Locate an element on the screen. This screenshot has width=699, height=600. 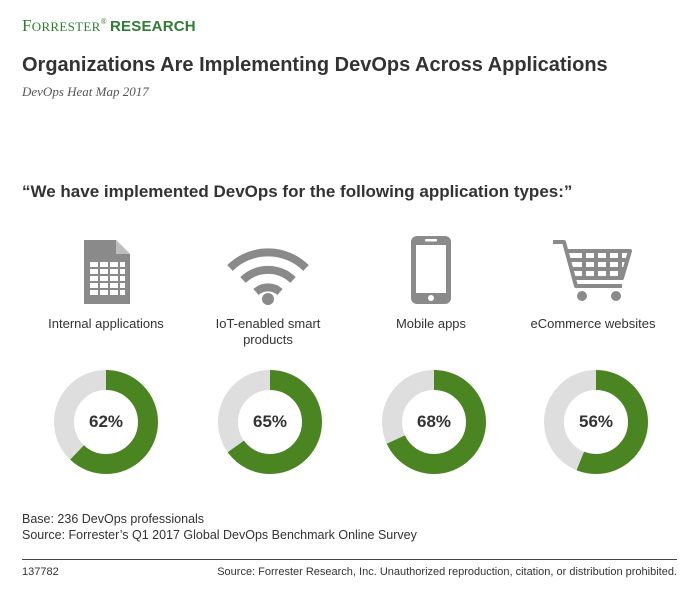
category-column-internal: Internal applications is located at coordinates (106, 290).